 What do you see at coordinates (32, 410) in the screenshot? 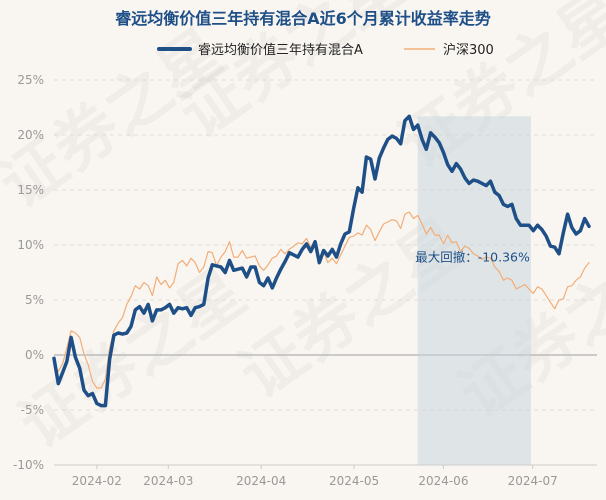
I see `y-tick-label: -5%` at bounding box center [32, 410].